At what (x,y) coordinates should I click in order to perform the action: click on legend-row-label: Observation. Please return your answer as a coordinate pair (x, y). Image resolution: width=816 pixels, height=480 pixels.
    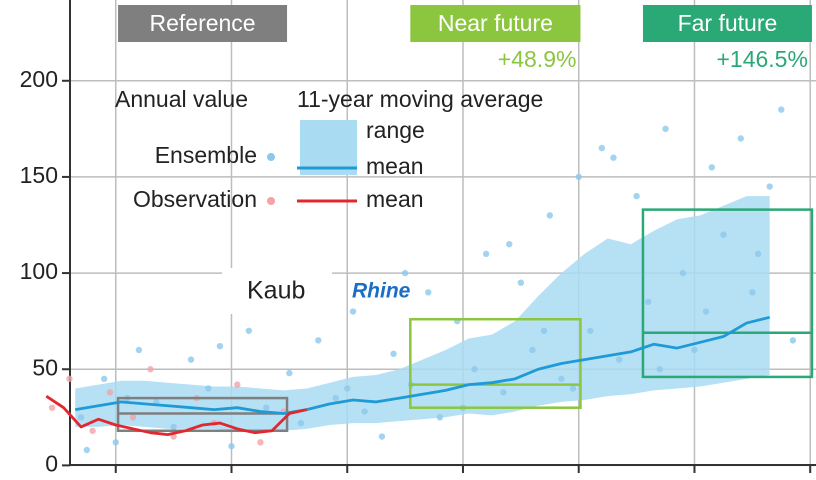
    Looking at the image, I should click on (195, 199).